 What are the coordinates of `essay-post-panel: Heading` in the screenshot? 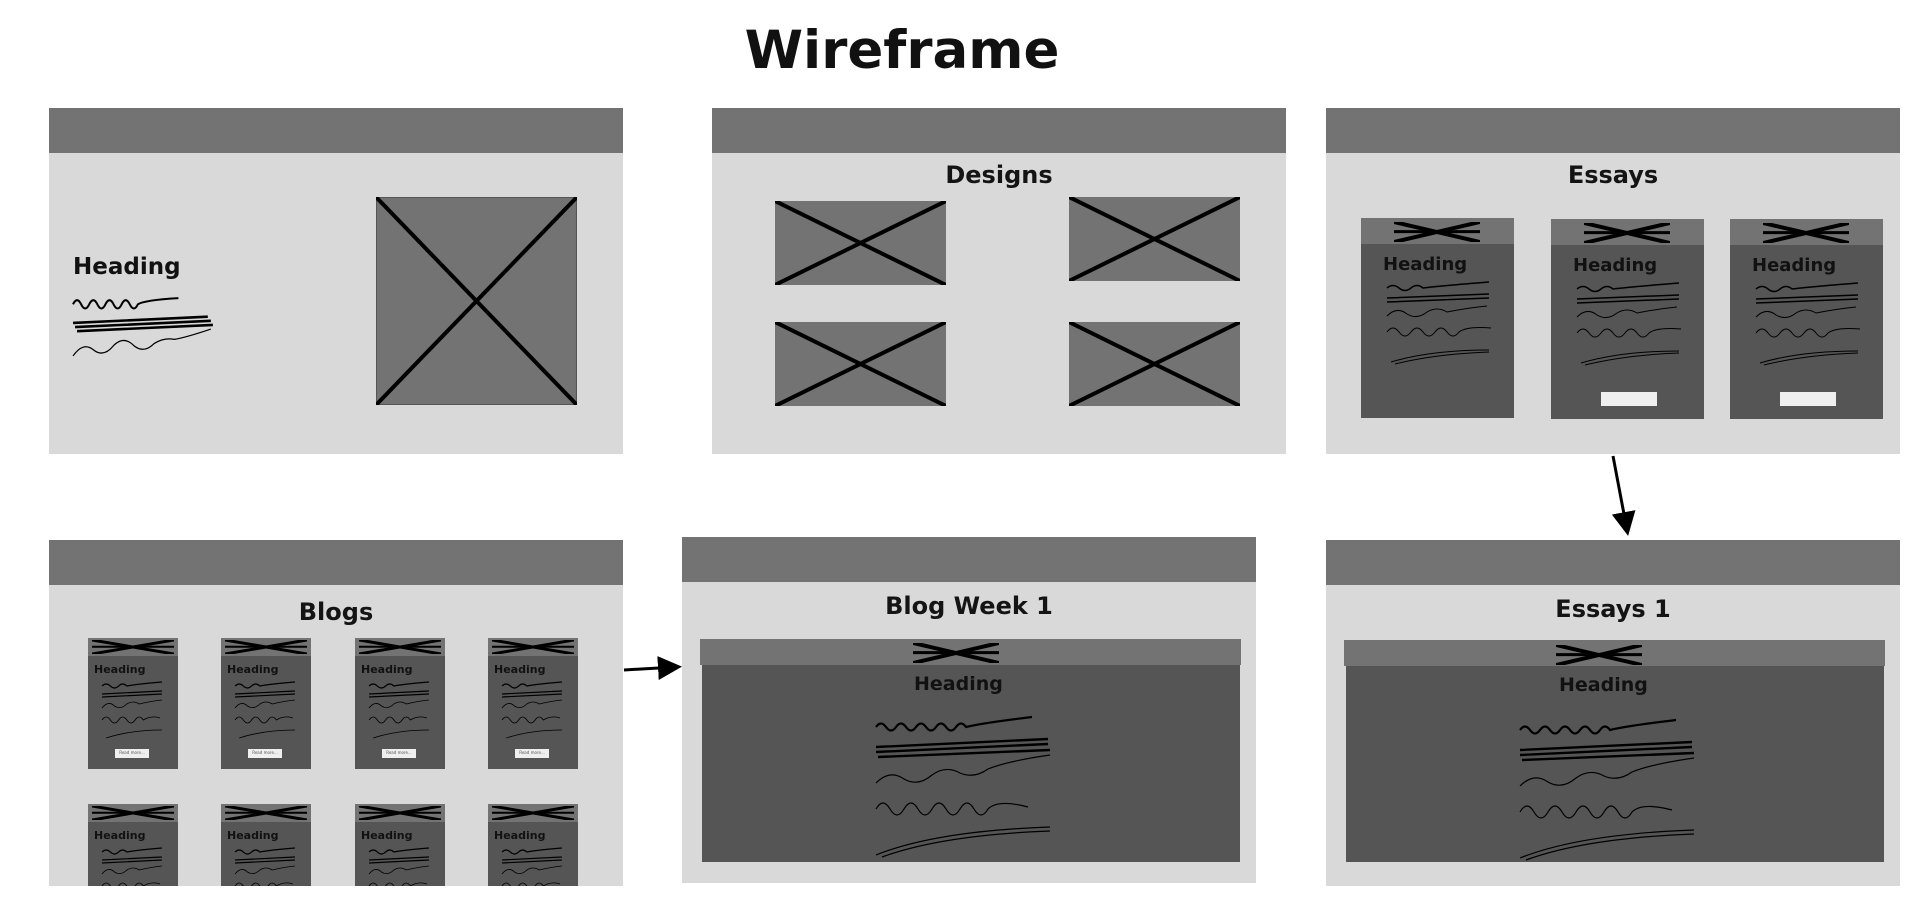 It's located at (1614, 751).